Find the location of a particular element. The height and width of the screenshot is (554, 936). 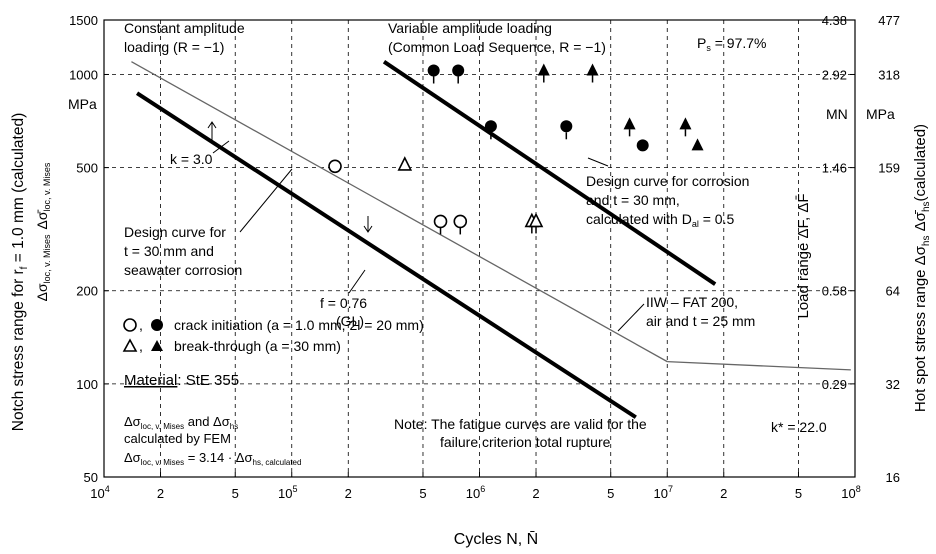

legend-open-triangle is located at coordinates (130, 345).